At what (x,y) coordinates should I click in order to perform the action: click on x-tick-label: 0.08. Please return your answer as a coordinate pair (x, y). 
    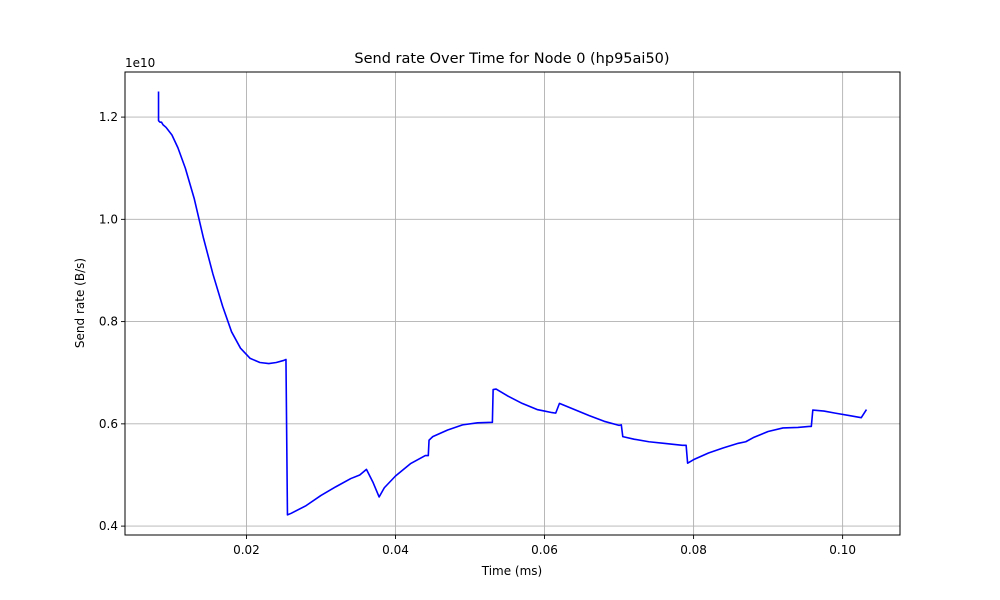
    Looking at the image, I should click on (693, 550).